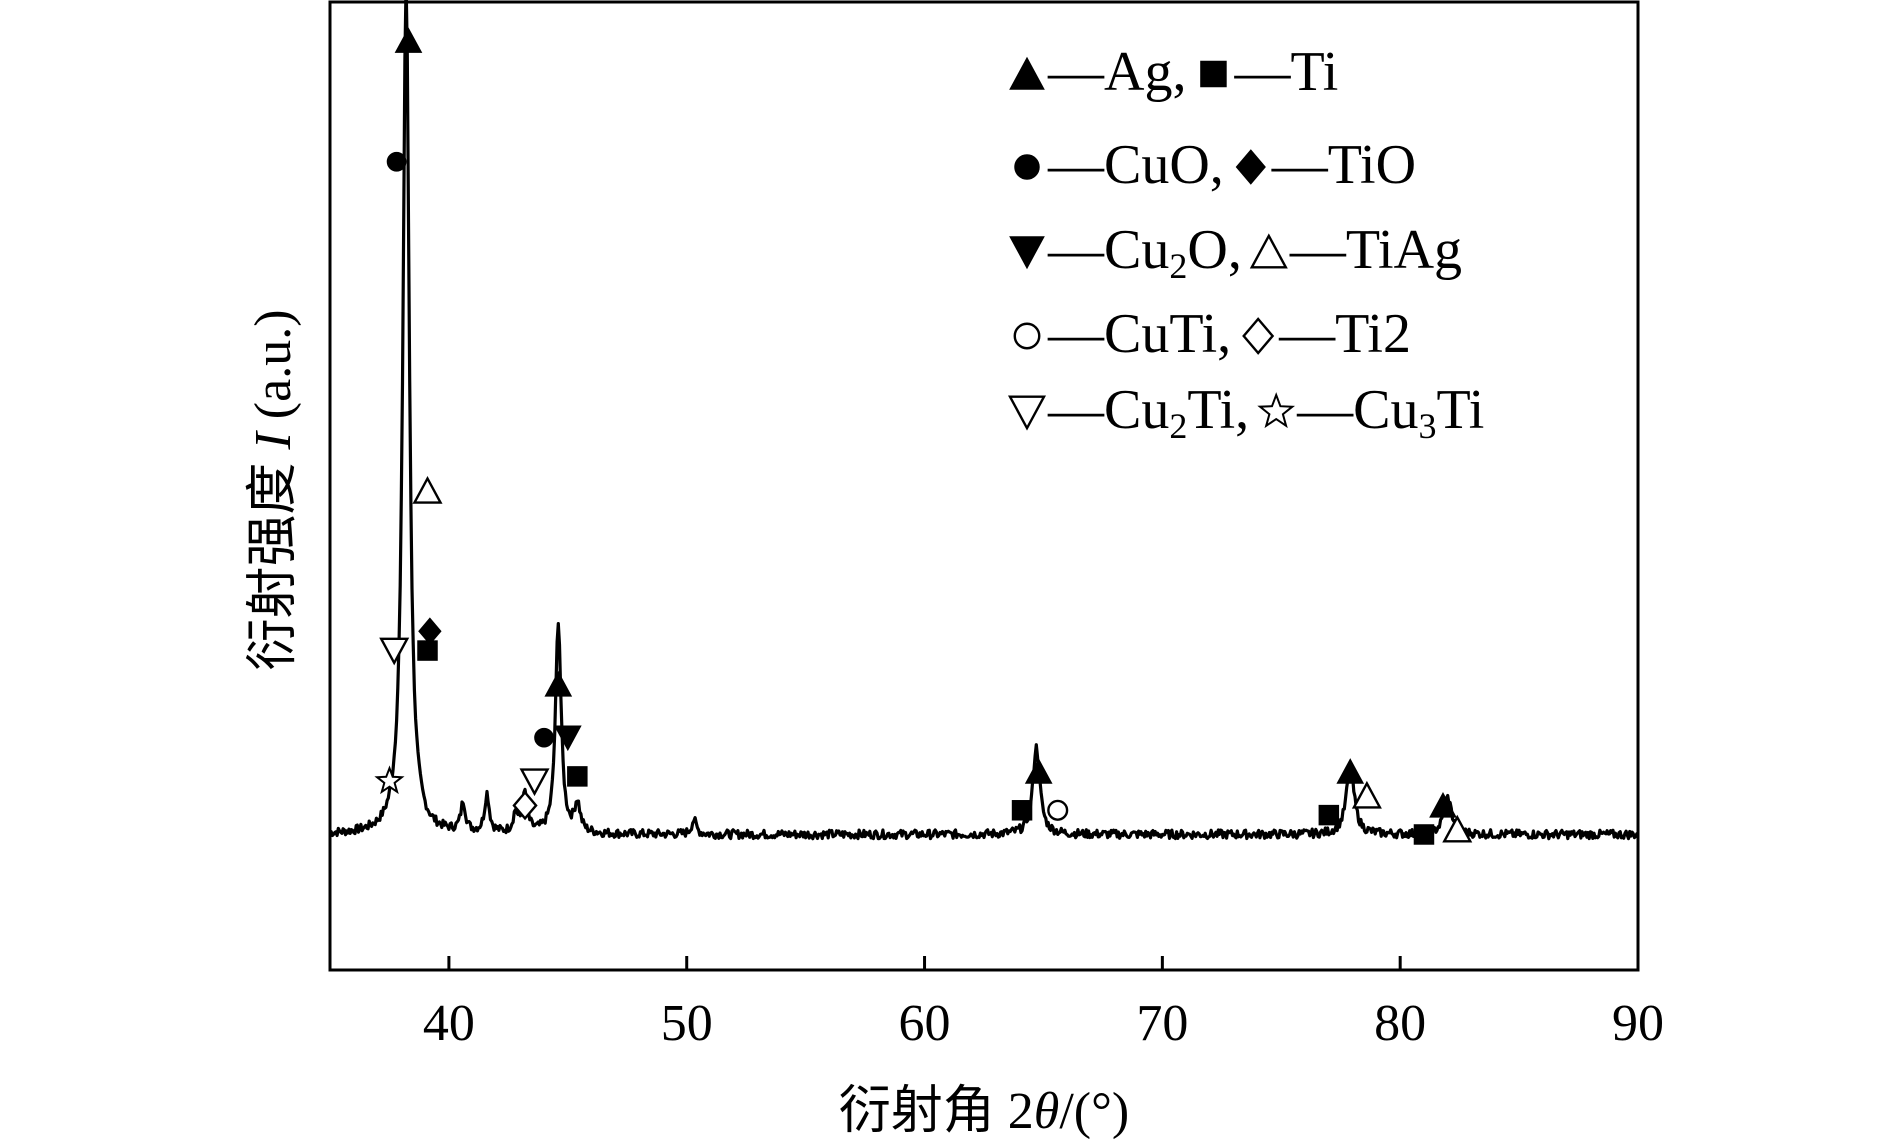 Image resolution: width=1890 pixels, height=1146 pixels. Describe the element at coordinates (687, 1023) in the screenshot. I see `x-tick-label: 50` at that location.